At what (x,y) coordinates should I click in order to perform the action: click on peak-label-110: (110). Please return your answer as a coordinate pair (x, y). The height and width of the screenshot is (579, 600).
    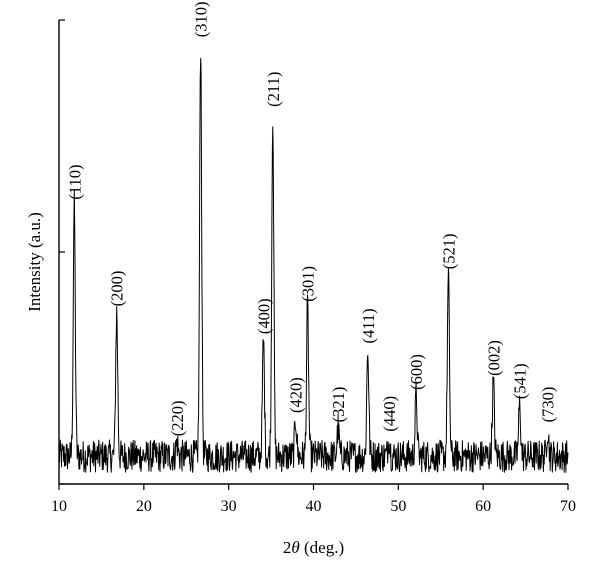
    Looking at the image, I should click on (74, 181).